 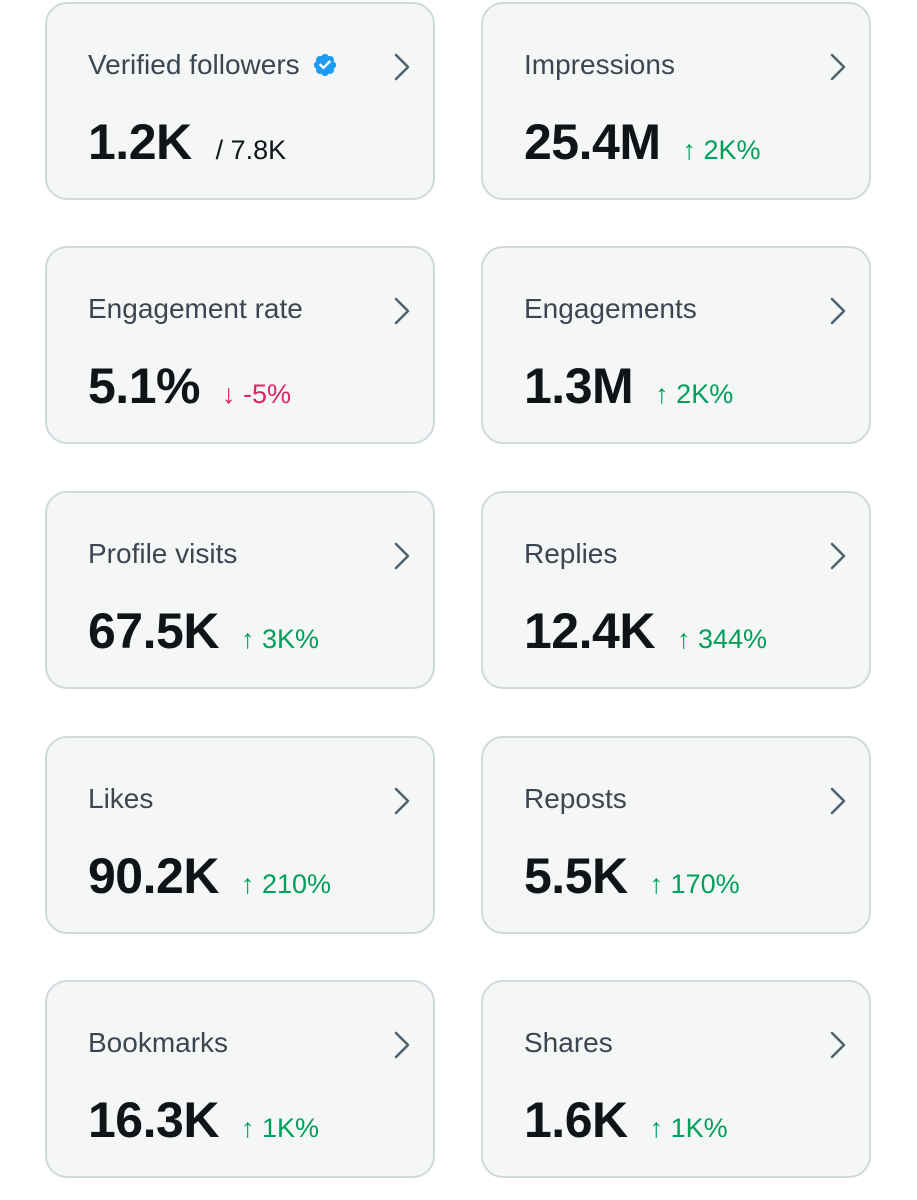 What do you see at coordinates (676, 835) in the screenshot?
I see `metric-card-reposts: Reposts 5.5K ↑ 170%` at bounding box center [676, 835].